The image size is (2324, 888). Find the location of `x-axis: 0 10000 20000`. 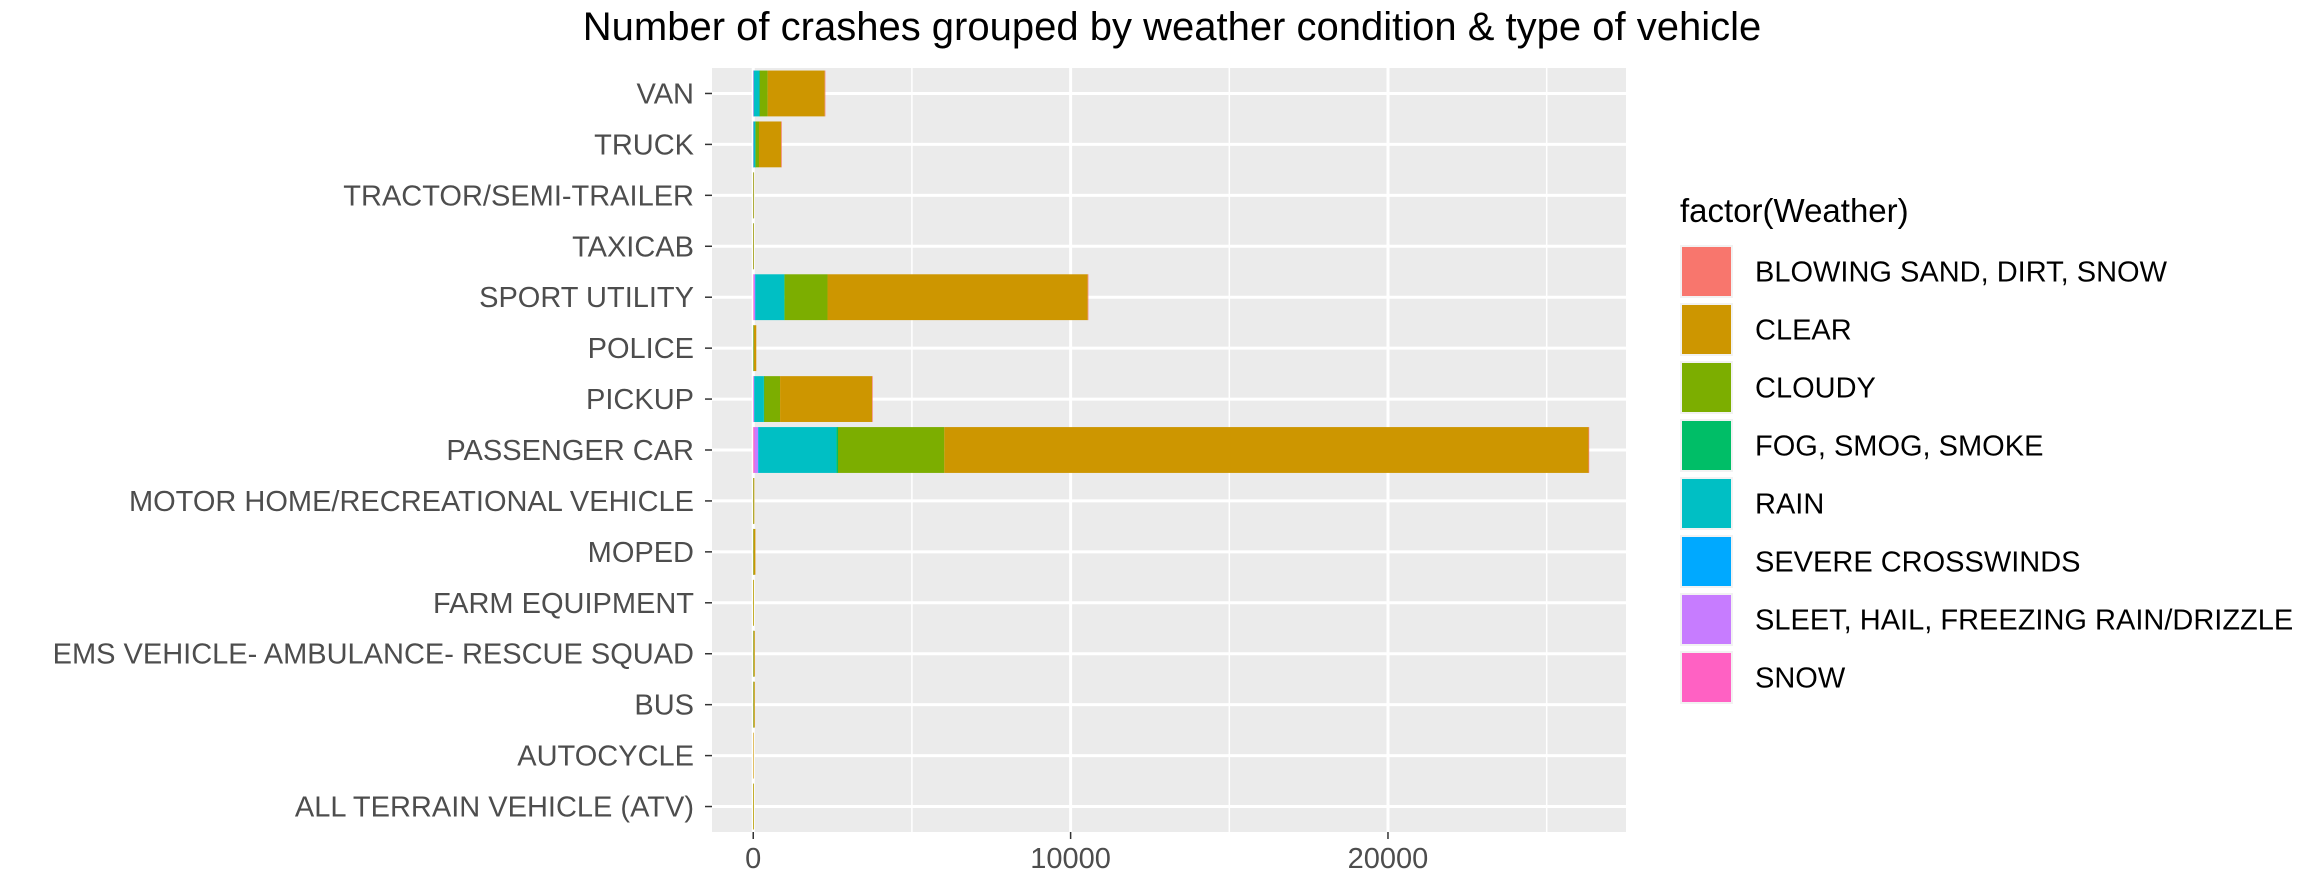

x-axis: 0 10000 20000 is located at coordinates (1086, 853).